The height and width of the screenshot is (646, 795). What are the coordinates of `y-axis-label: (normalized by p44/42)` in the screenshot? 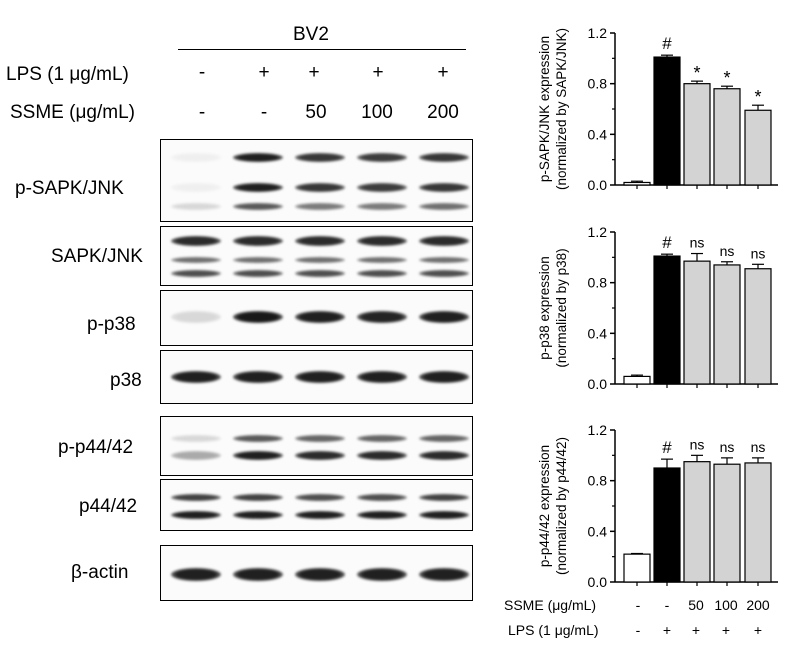 It's located at (561, 506).